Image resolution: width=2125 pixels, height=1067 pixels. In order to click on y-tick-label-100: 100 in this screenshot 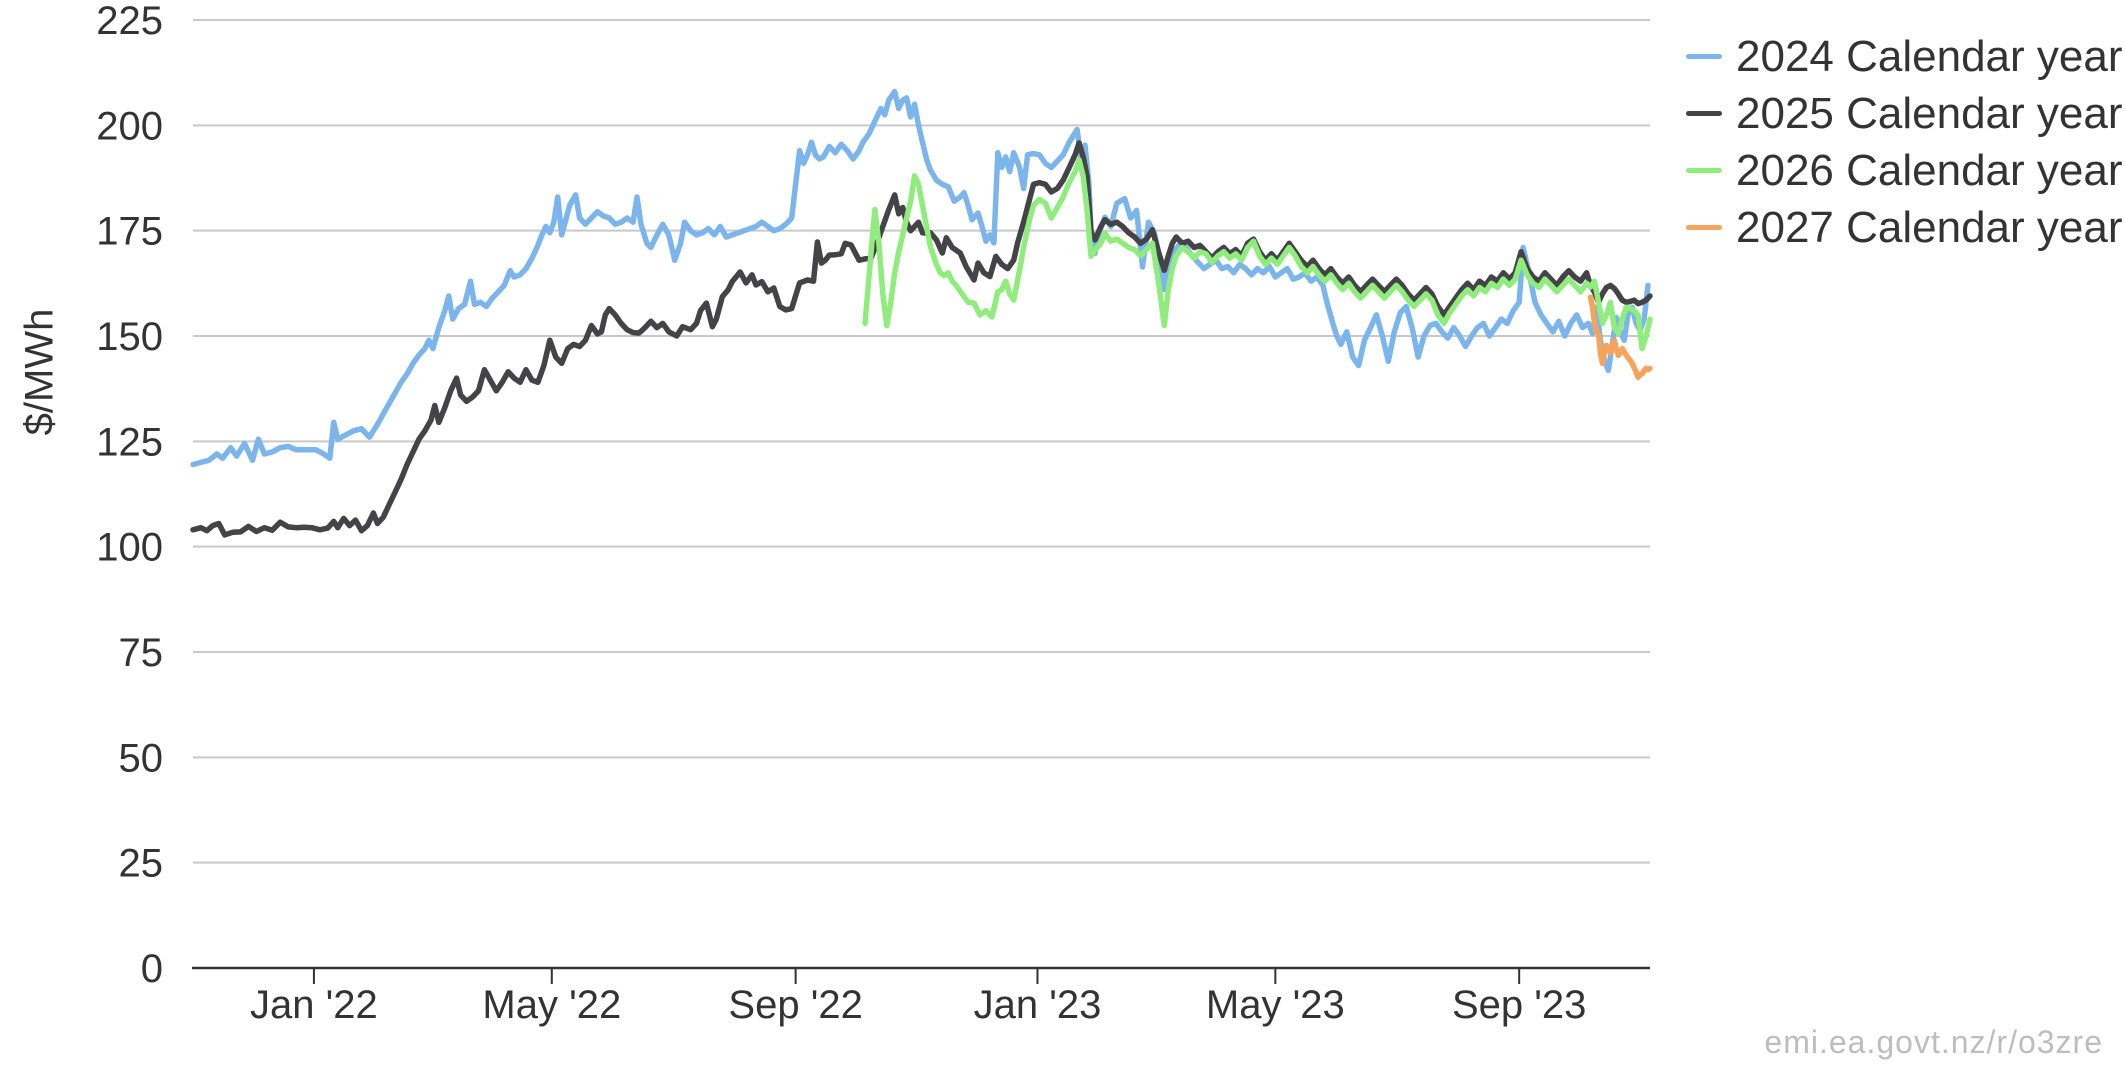, I will do `click(129, 548)`.